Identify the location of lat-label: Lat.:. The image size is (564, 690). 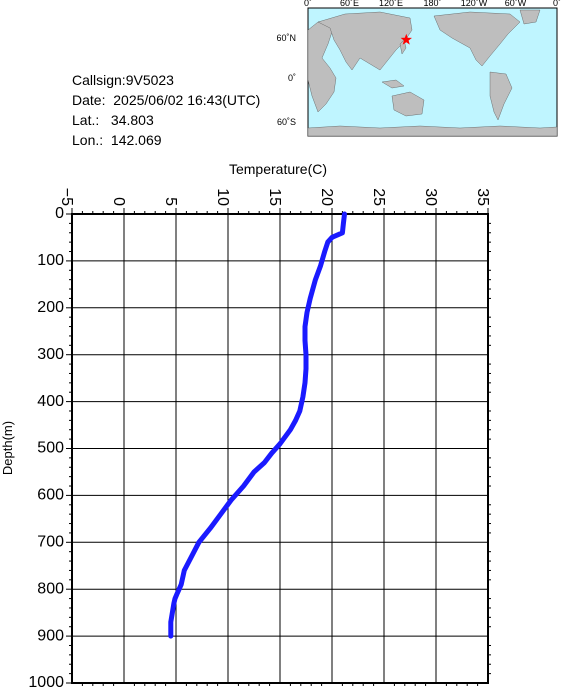
(86, 120).